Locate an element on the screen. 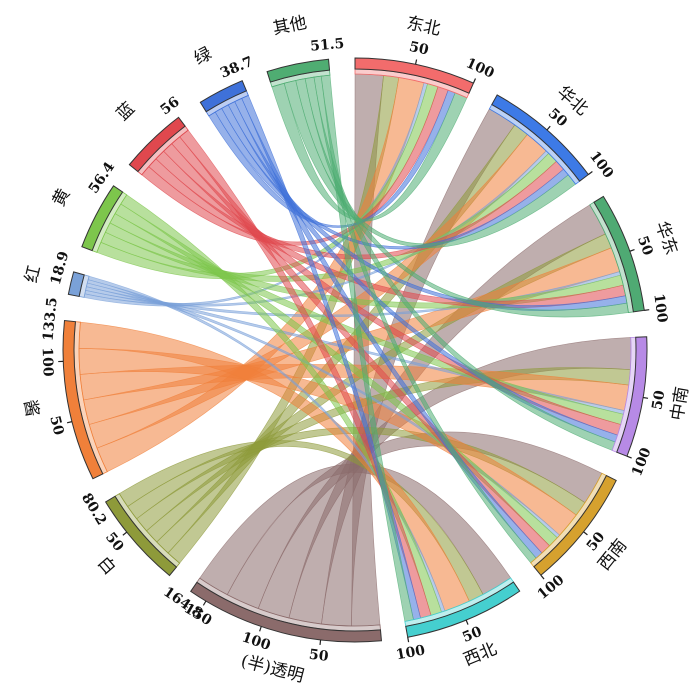 The width and height of the screenshot is (700, 700). segment-label-红: 红 is located at coordinates (33, 274).